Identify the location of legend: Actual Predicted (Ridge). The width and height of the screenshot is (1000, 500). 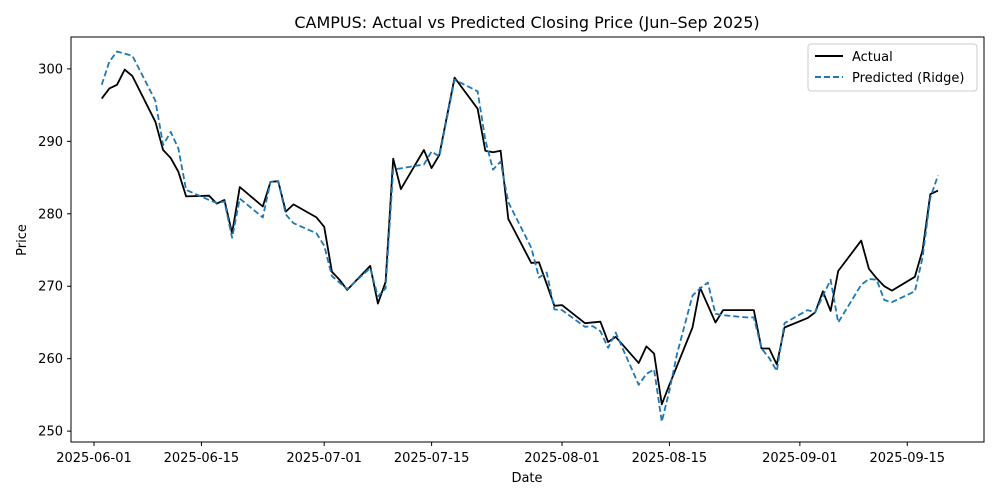
(892, 67).